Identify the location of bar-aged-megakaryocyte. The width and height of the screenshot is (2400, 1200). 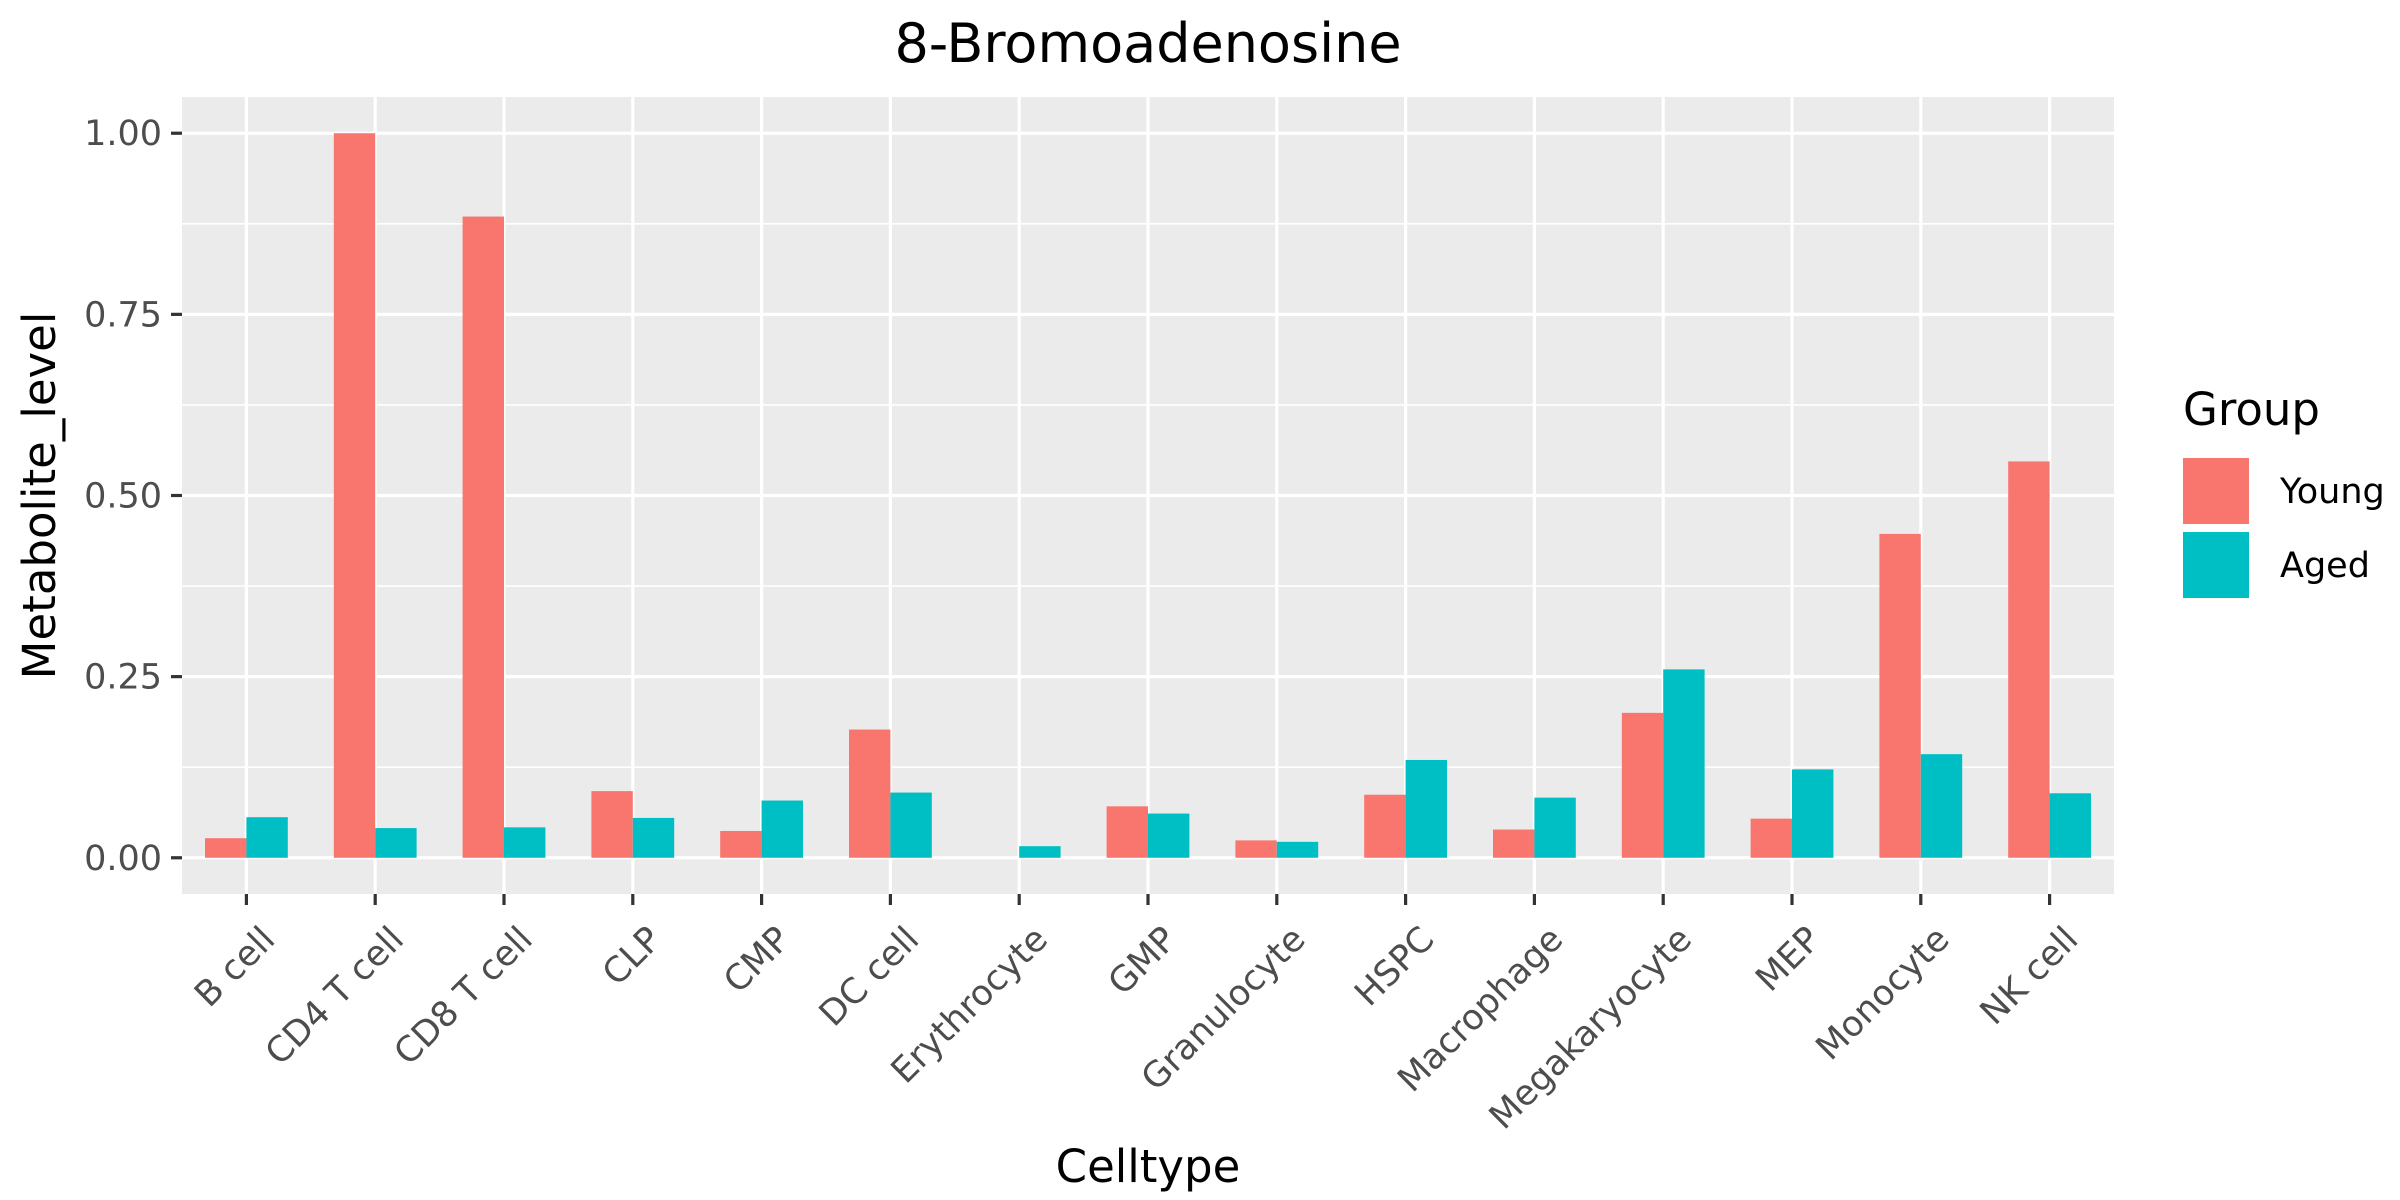
(1684, 763).